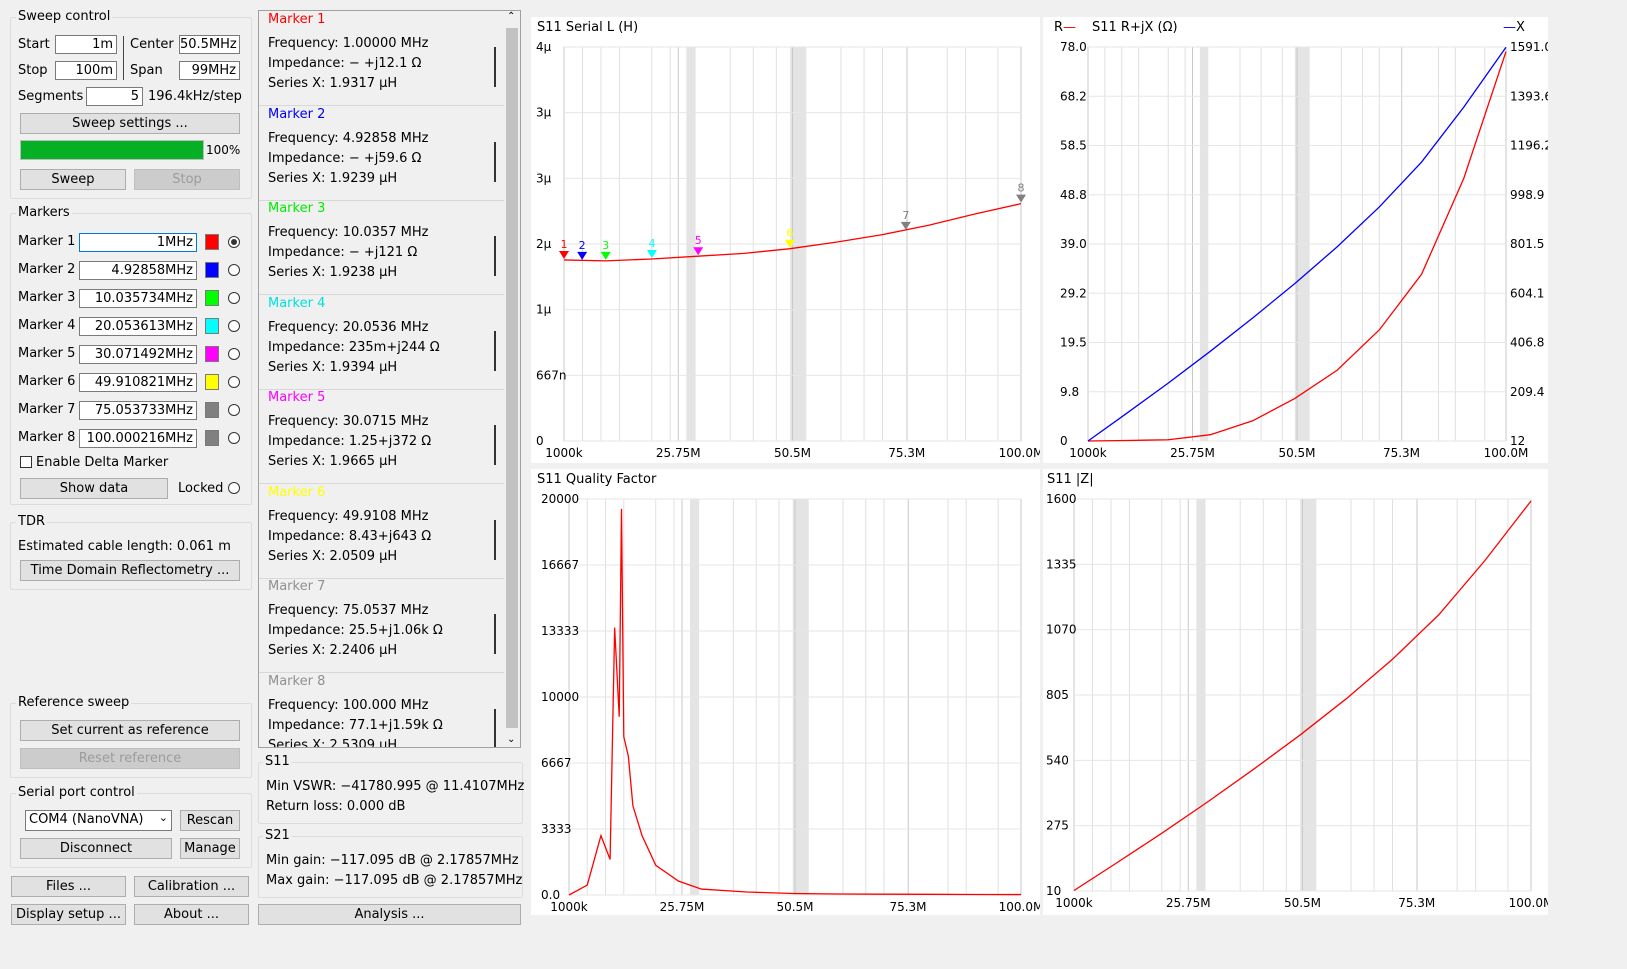 The width and height of the screenshot is (1627, 969). What do you see at coordinates (209, 44) in the screenshot?
I see `center-input: 50.5MHz` at bounding box center [209, 44].